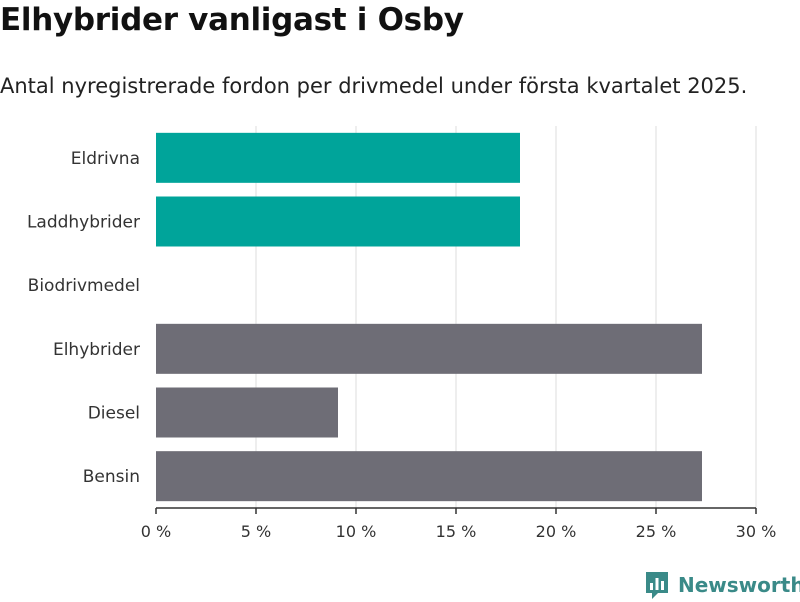 The image size is (800, 602). I want to click on category-label: Diesel, so click(114, 414).